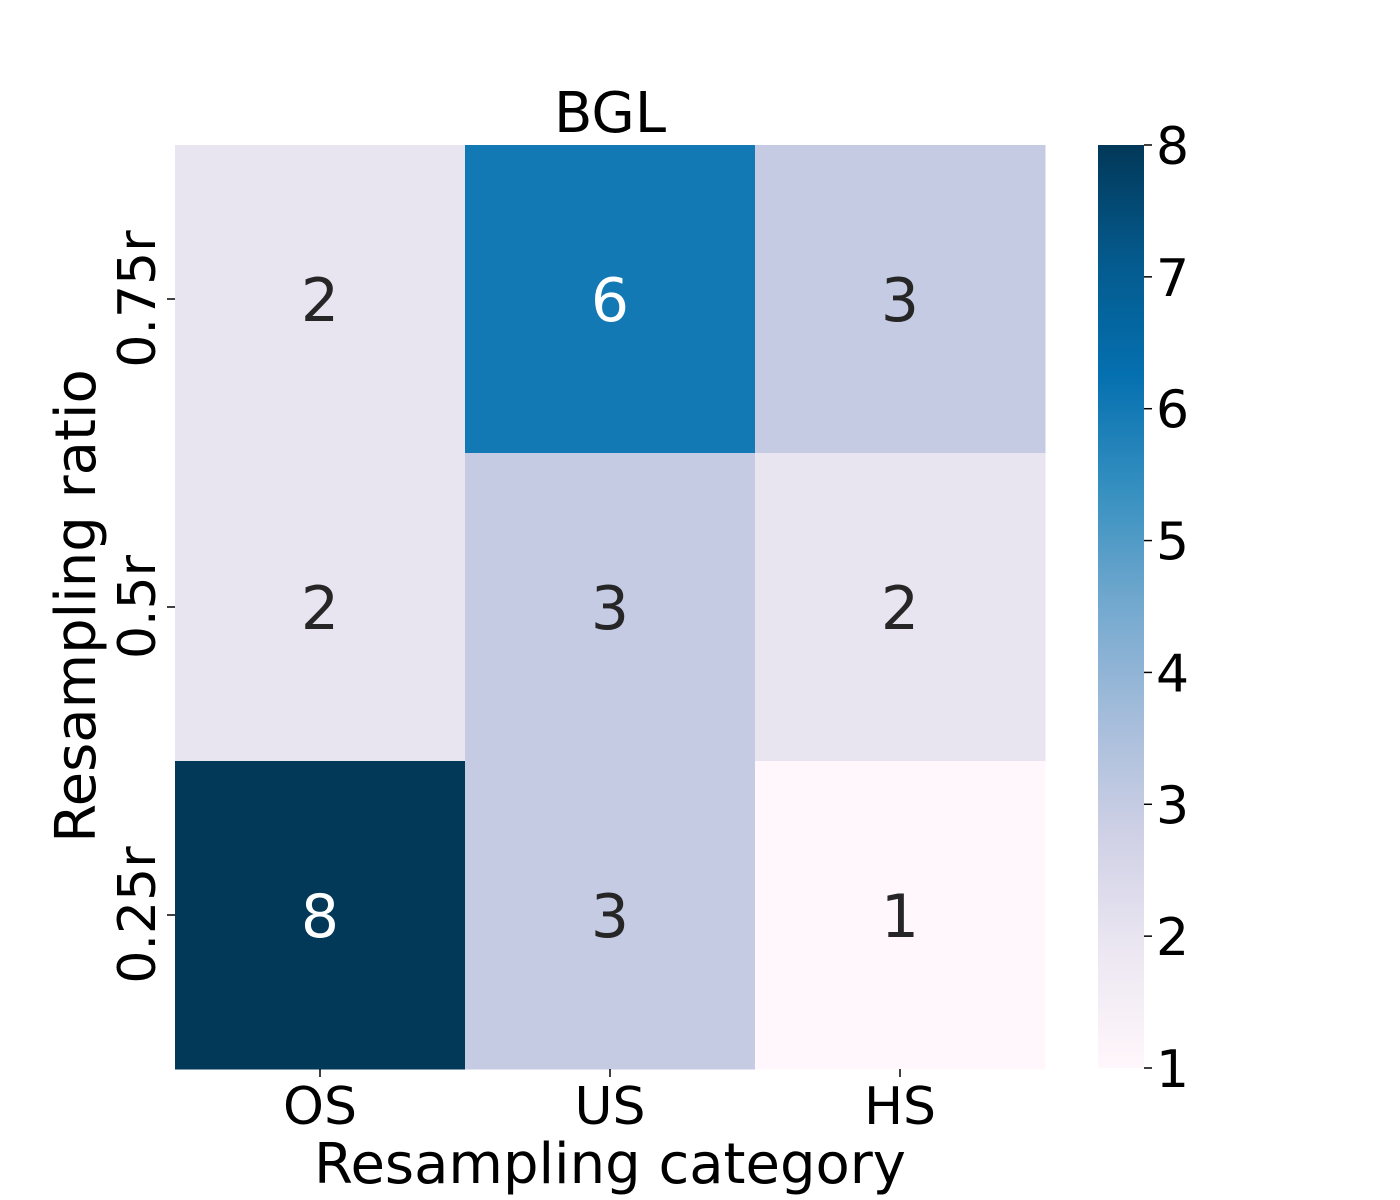 This screenshot has height=1200, width=1400. I want to click on colorbar-gradient, so click(1121, 606).